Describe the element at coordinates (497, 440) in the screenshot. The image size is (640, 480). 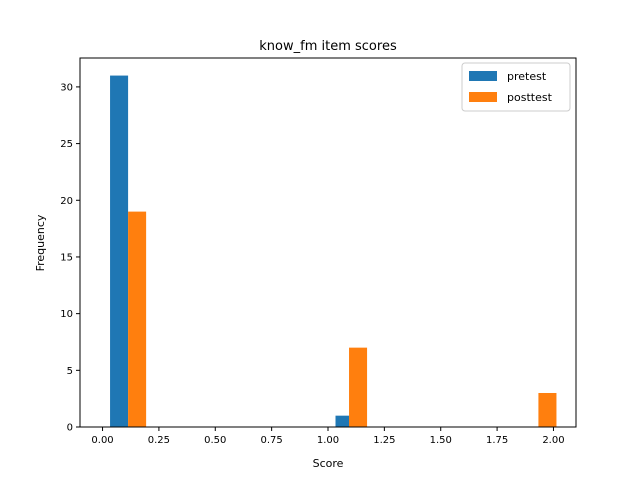
I see `x-tick-label: 1.75` at that location.